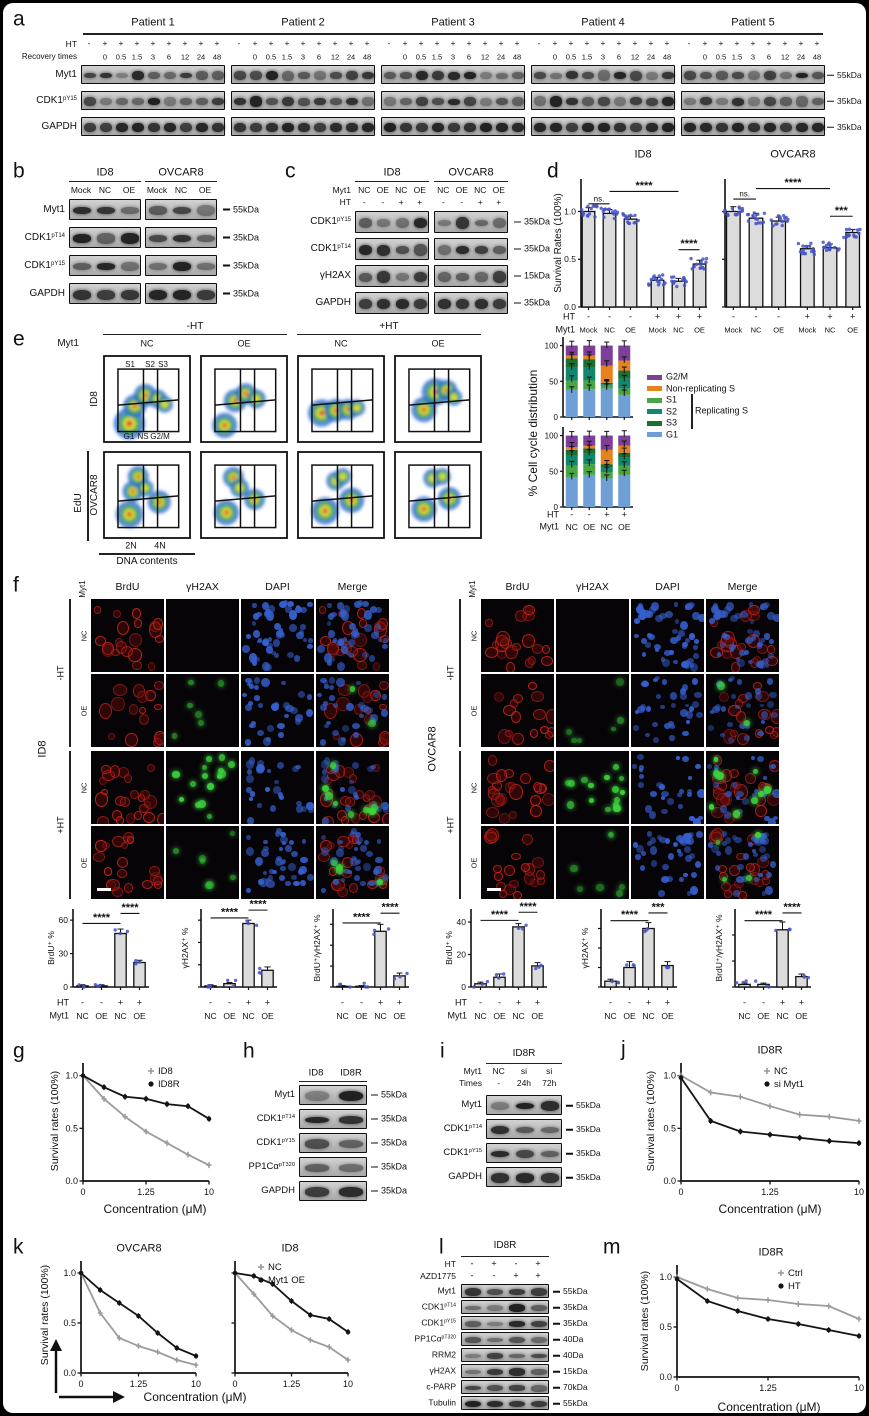  I want to click on mw-label: 35kDa, so click(583, 1129).